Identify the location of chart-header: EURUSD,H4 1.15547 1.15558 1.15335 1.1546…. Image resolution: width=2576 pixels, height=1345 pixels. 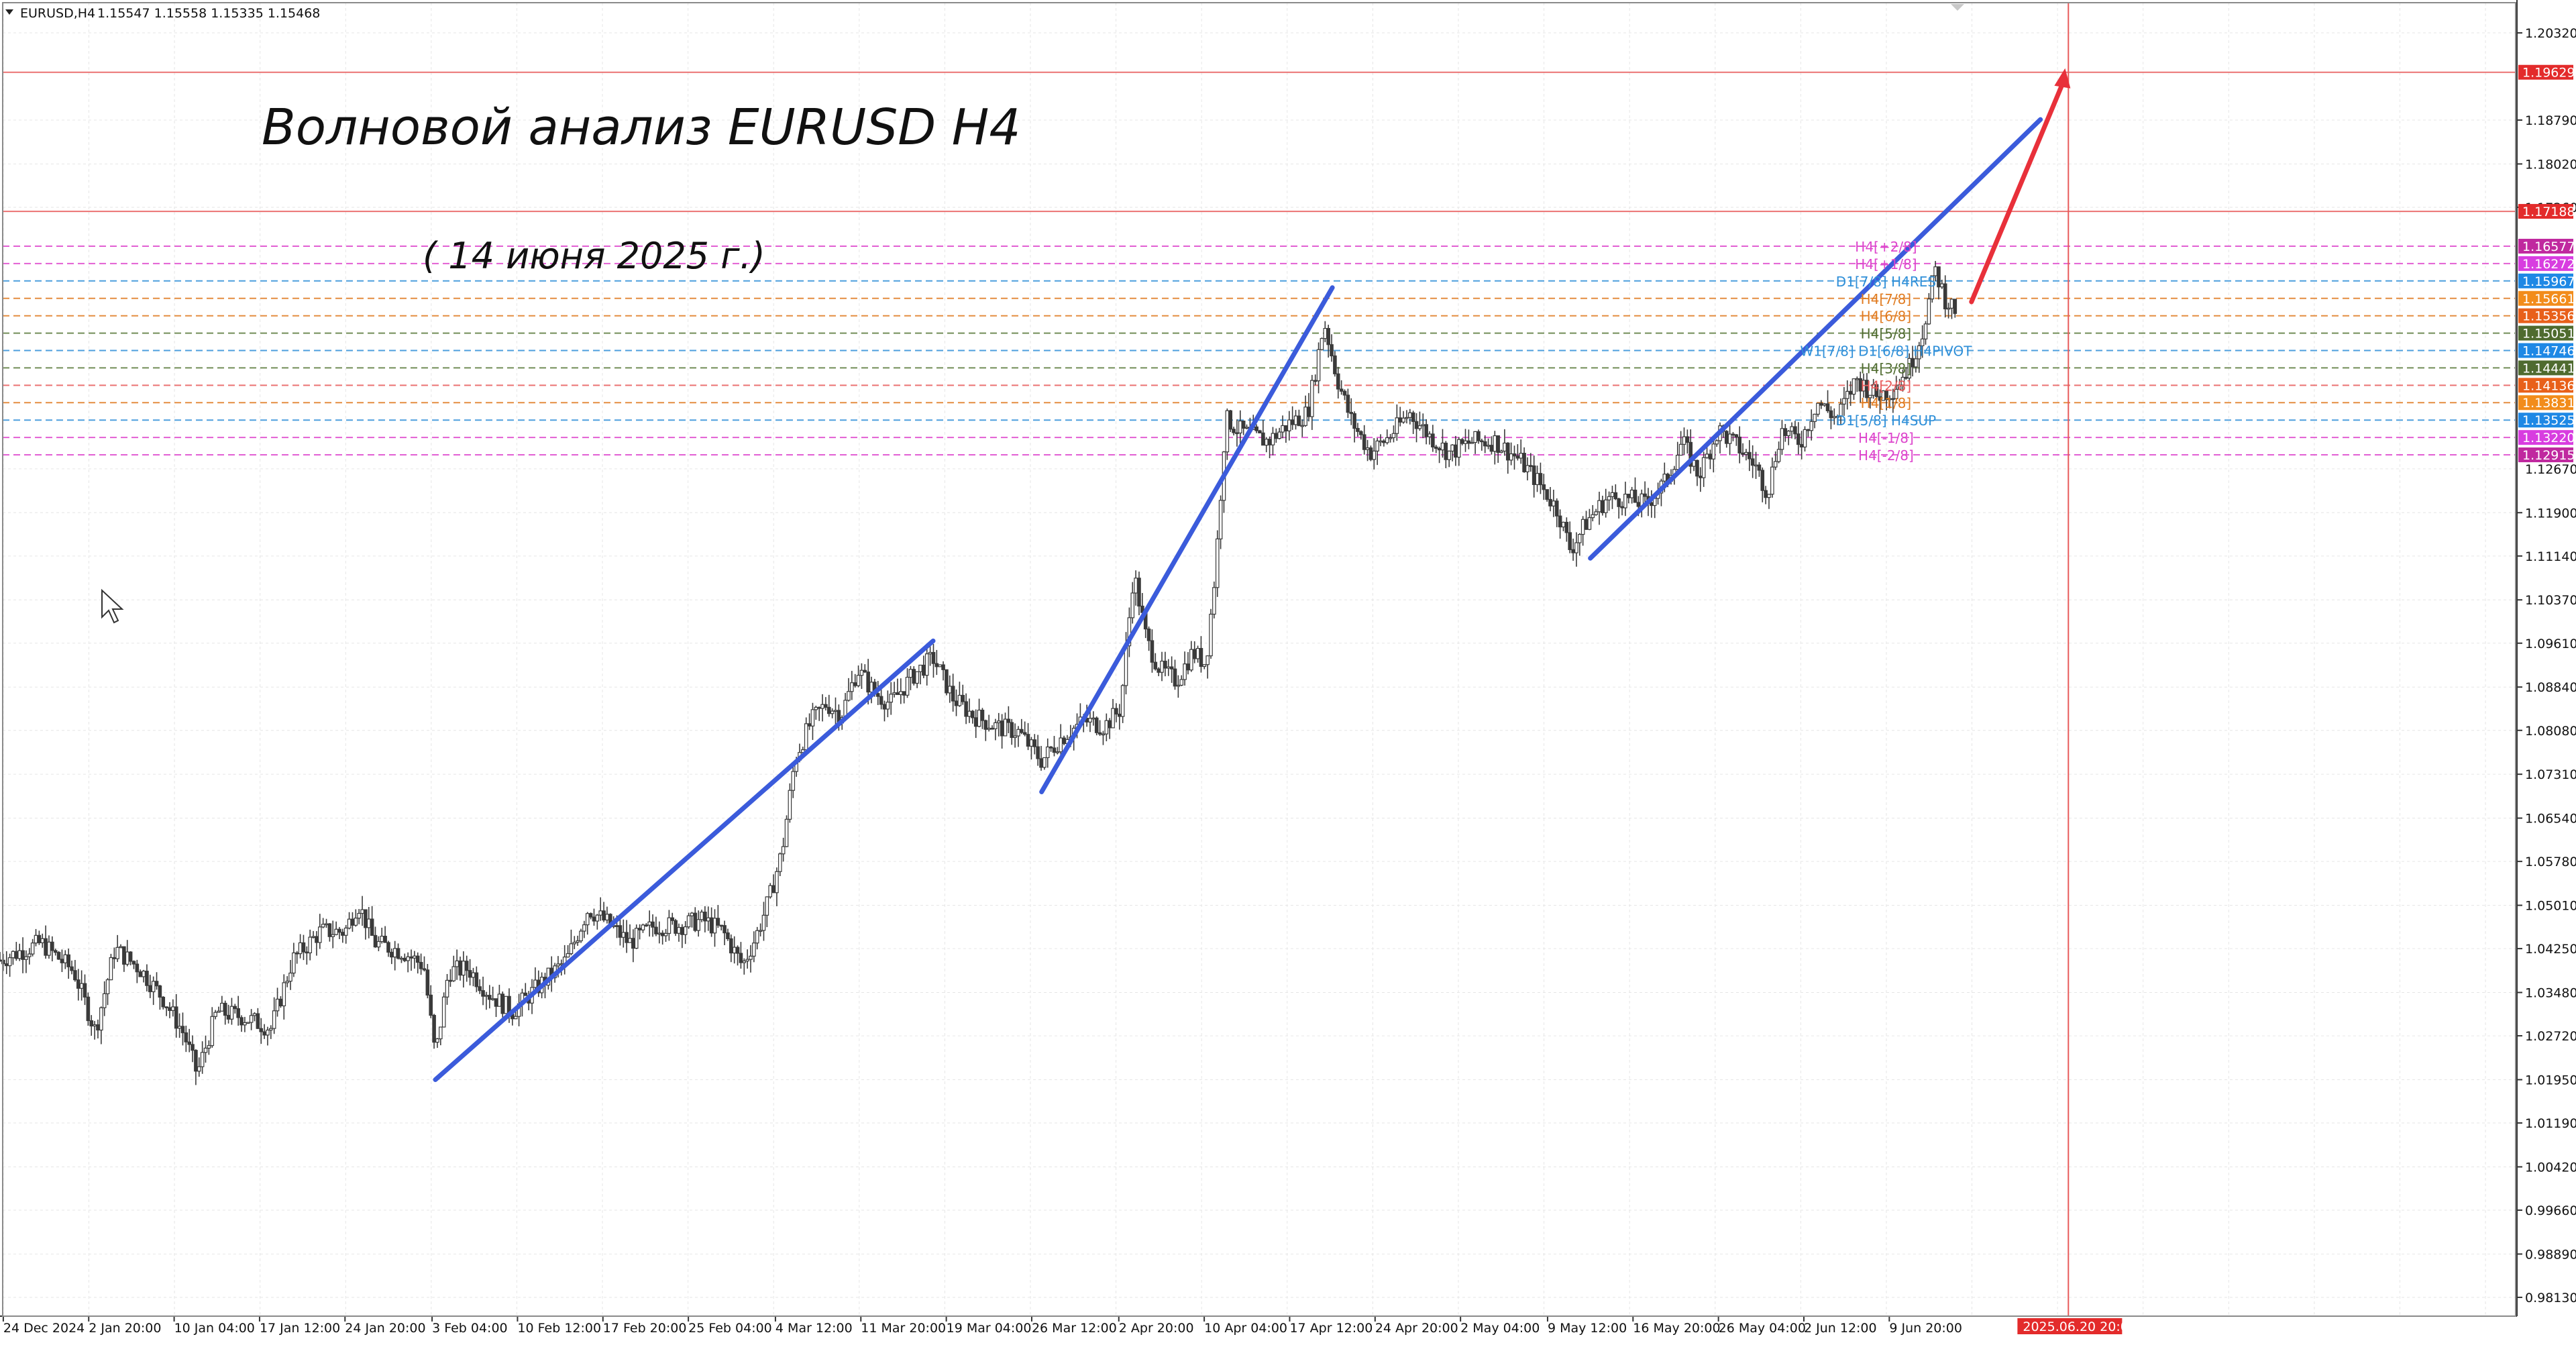
(162, 13).